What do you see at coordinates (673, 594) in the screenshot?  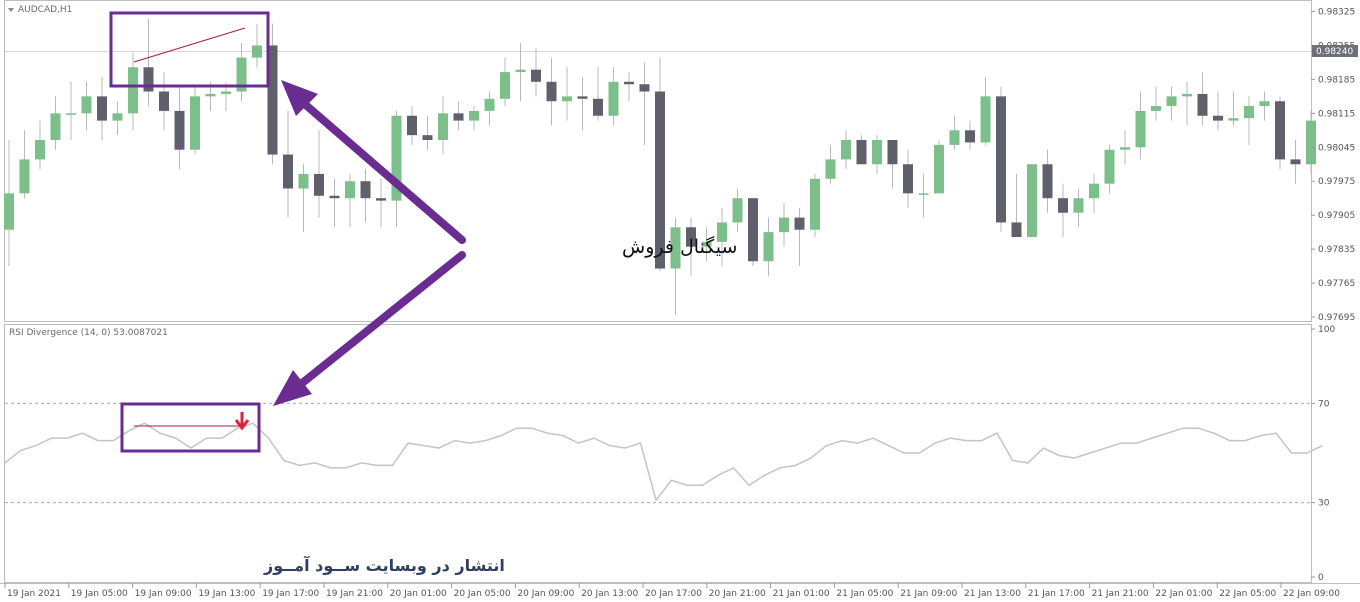 I see `time-axis-label: 20 Jan 17:00` at bounding box center [673, 594].